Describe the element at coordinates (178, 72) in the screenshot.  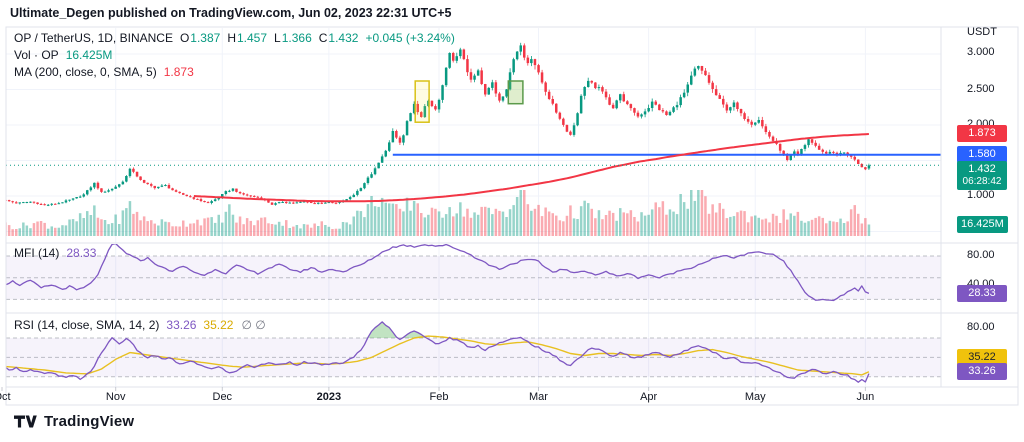
I see `ma-value: 1.873` at that location.